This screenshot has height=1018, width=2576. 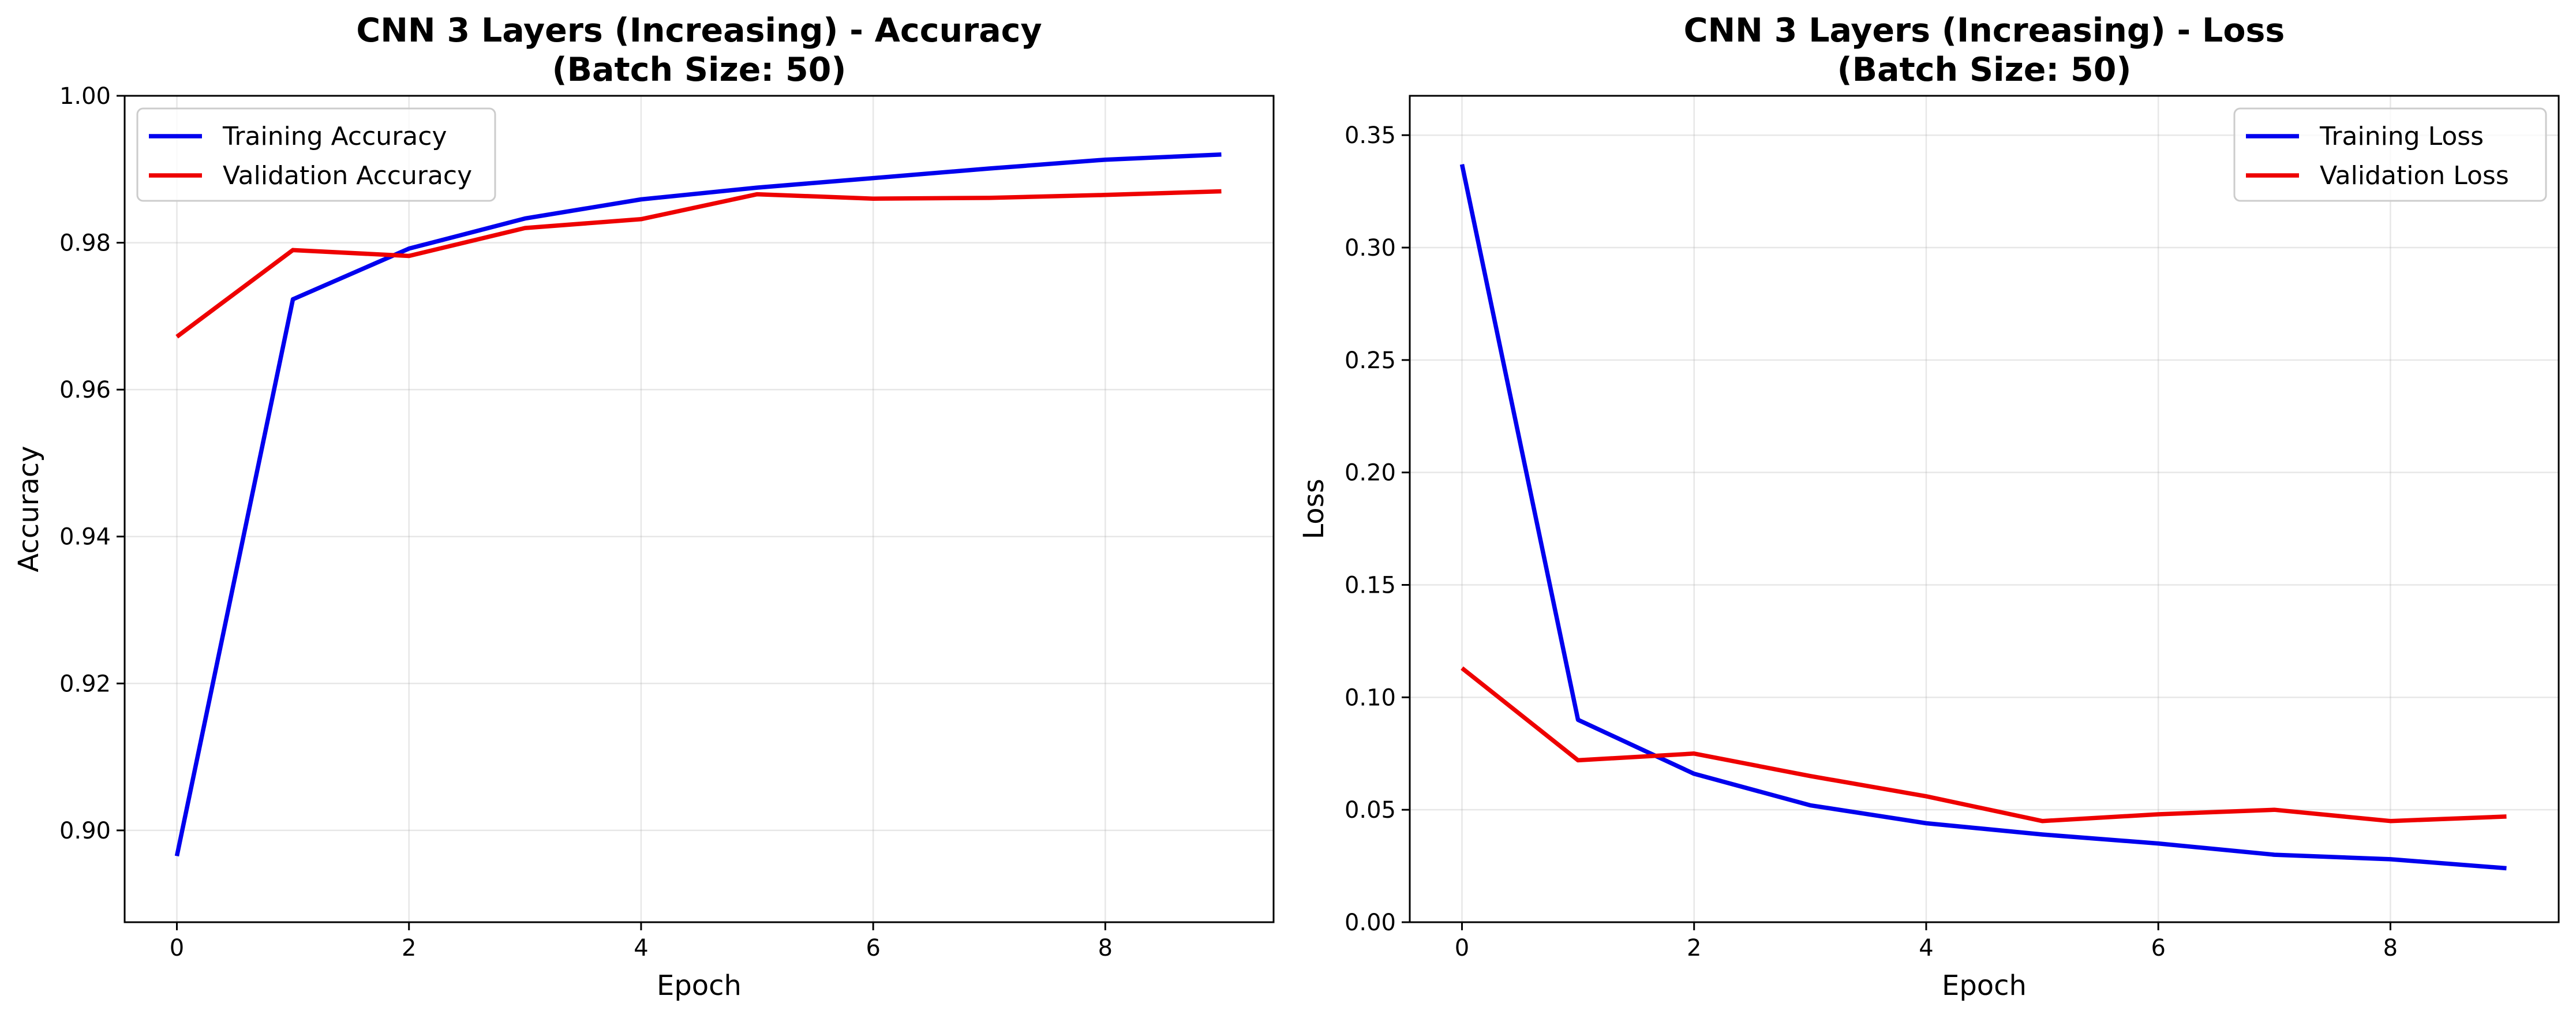 I want to click on validation-loss-legend-label: Validation Loss, so click(x=2414, y=175).